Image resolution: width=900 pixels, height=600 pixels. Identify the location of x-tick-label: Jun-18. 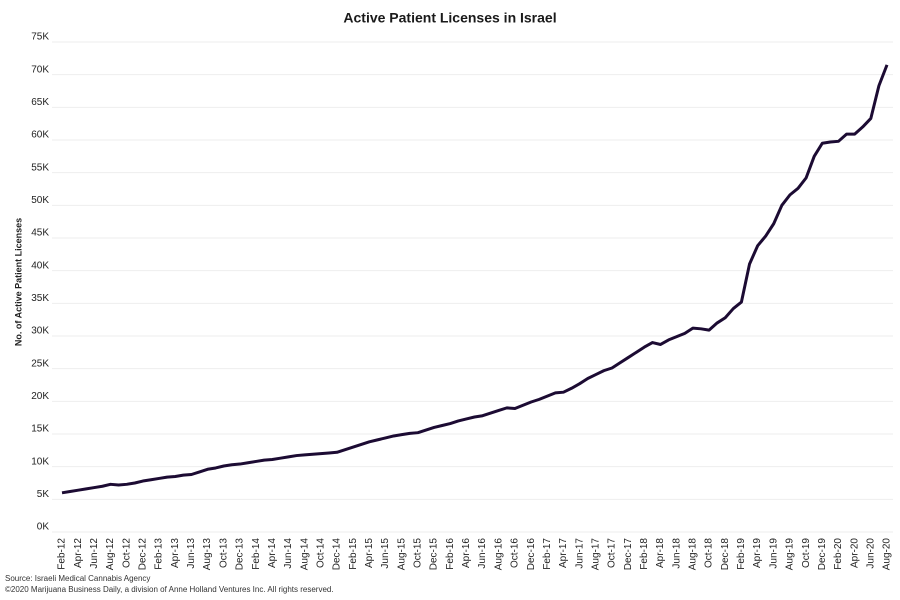
(676, 553).